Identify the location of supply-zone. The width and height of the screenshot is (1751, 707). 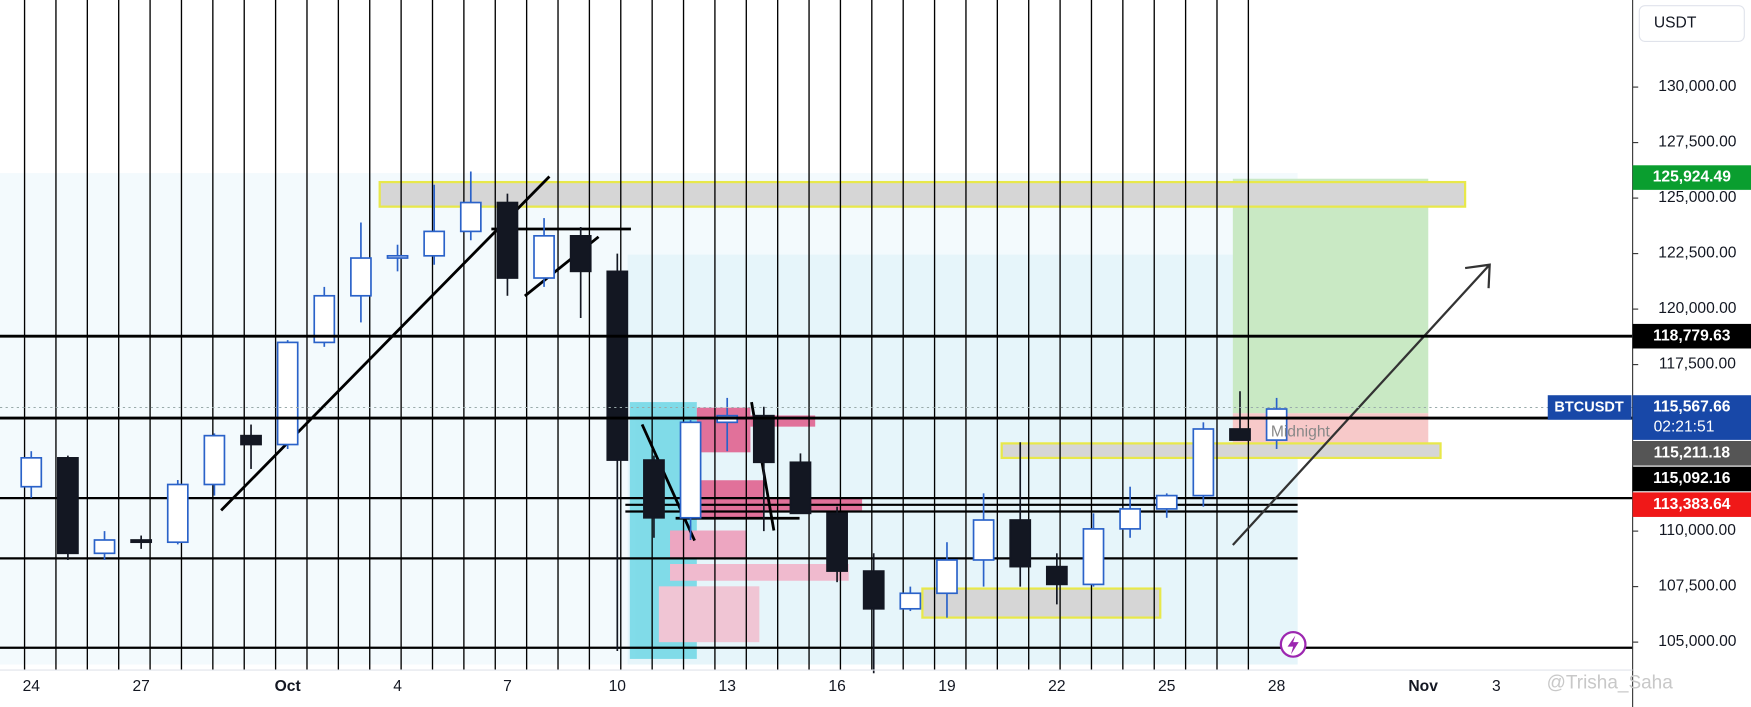
(922, 194).